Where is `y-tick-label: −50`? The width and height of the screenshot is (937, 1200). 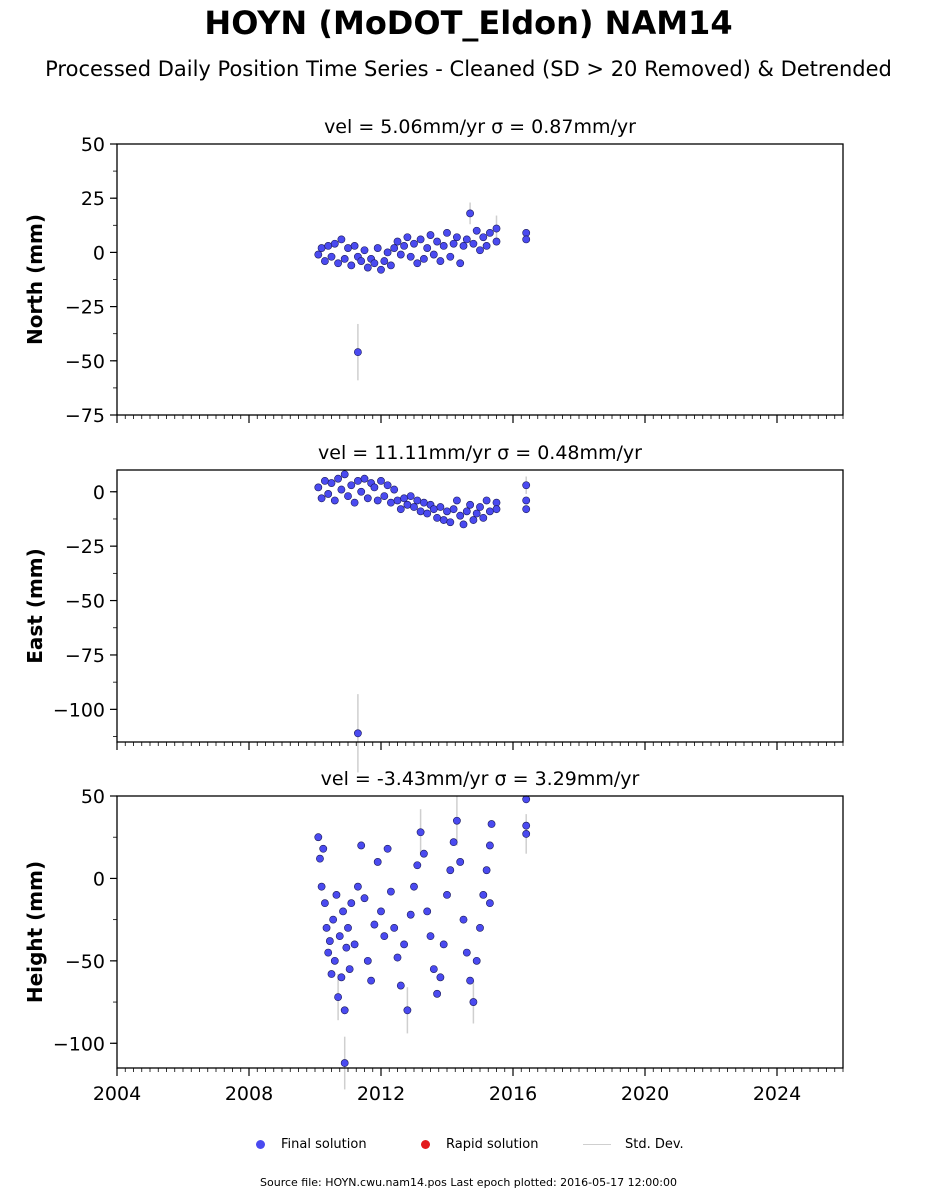 y-tick-label: −50 is located at coordinates (85, 962).